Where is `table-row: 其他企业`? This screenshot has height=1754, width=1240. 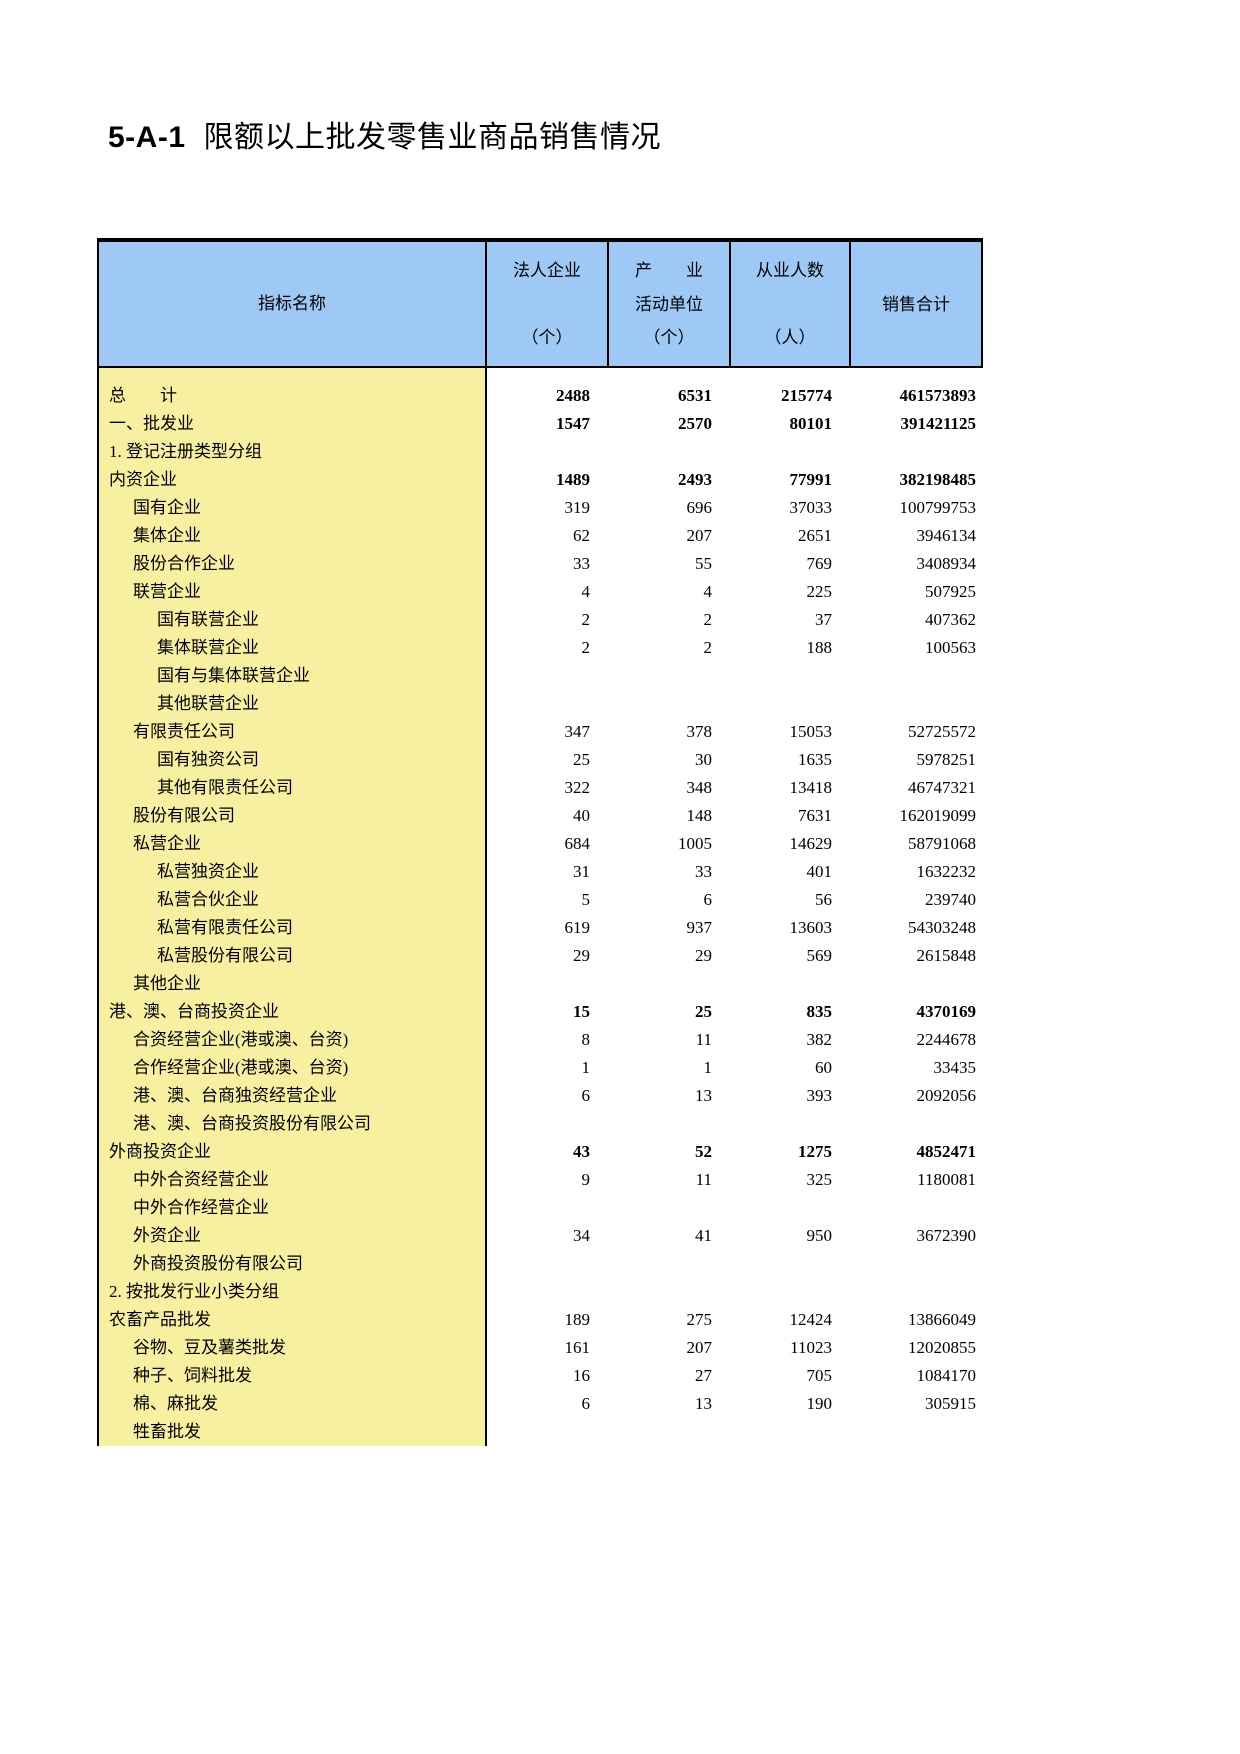 table-row: 其他企业 is located at coordinates (539, 984).